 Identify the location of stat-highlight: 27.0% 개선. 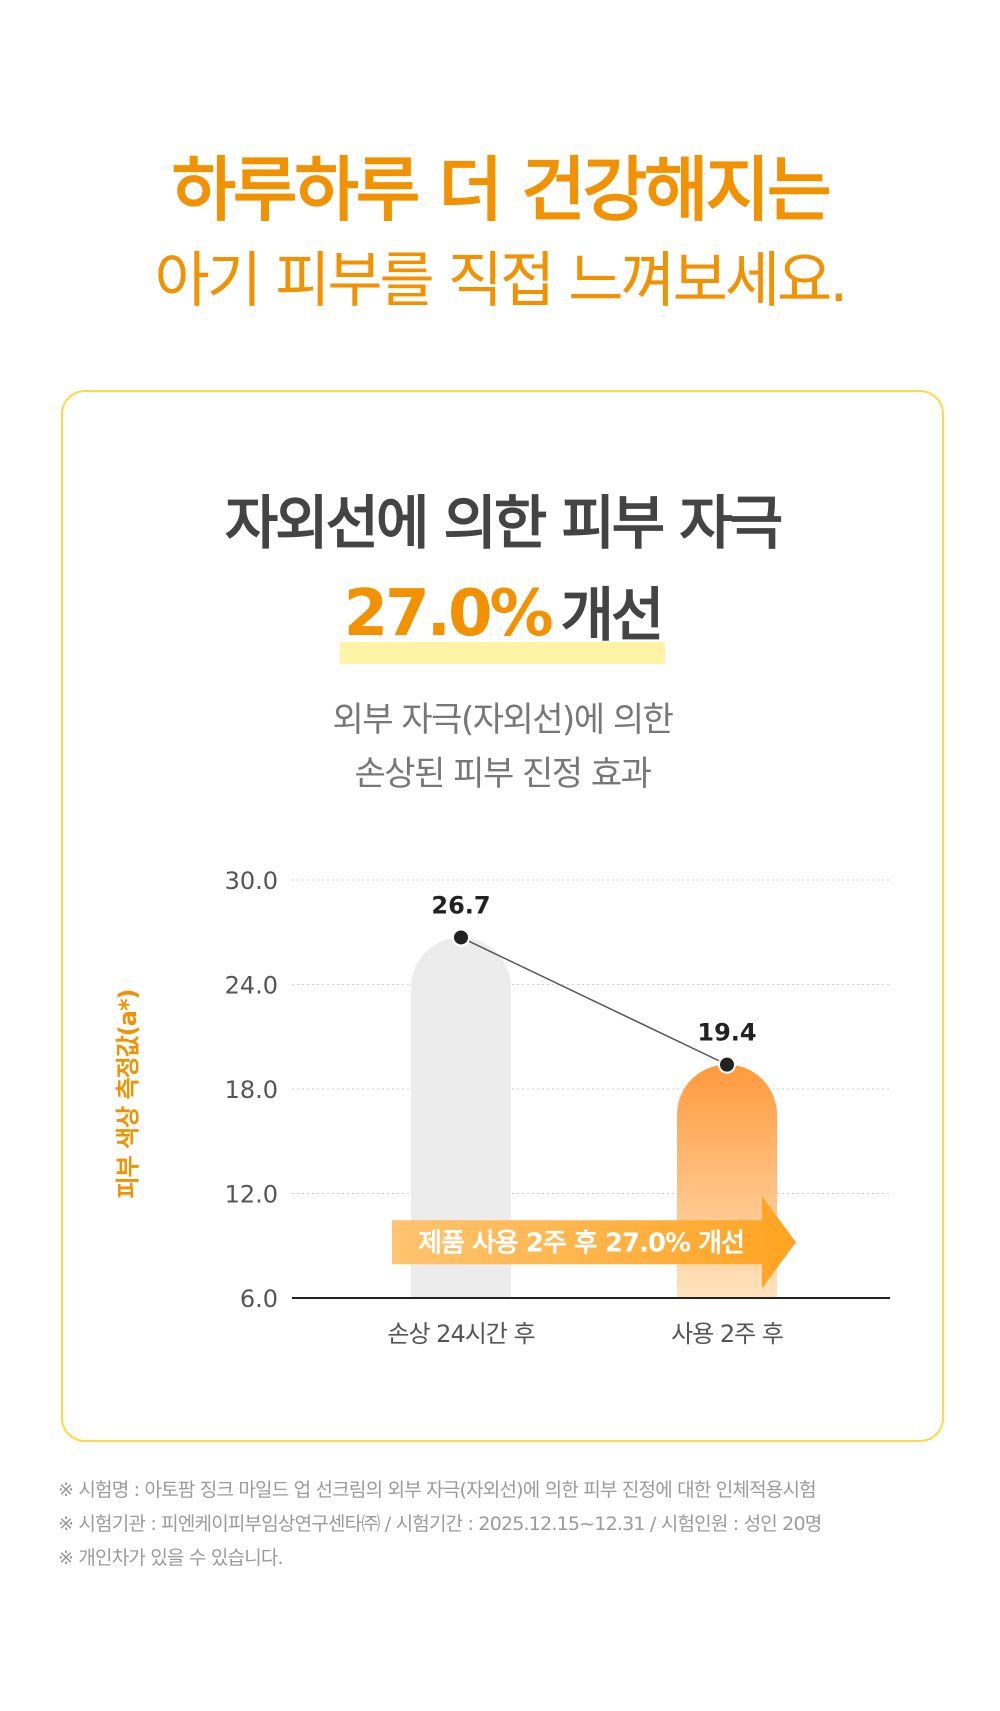
(502, 622).